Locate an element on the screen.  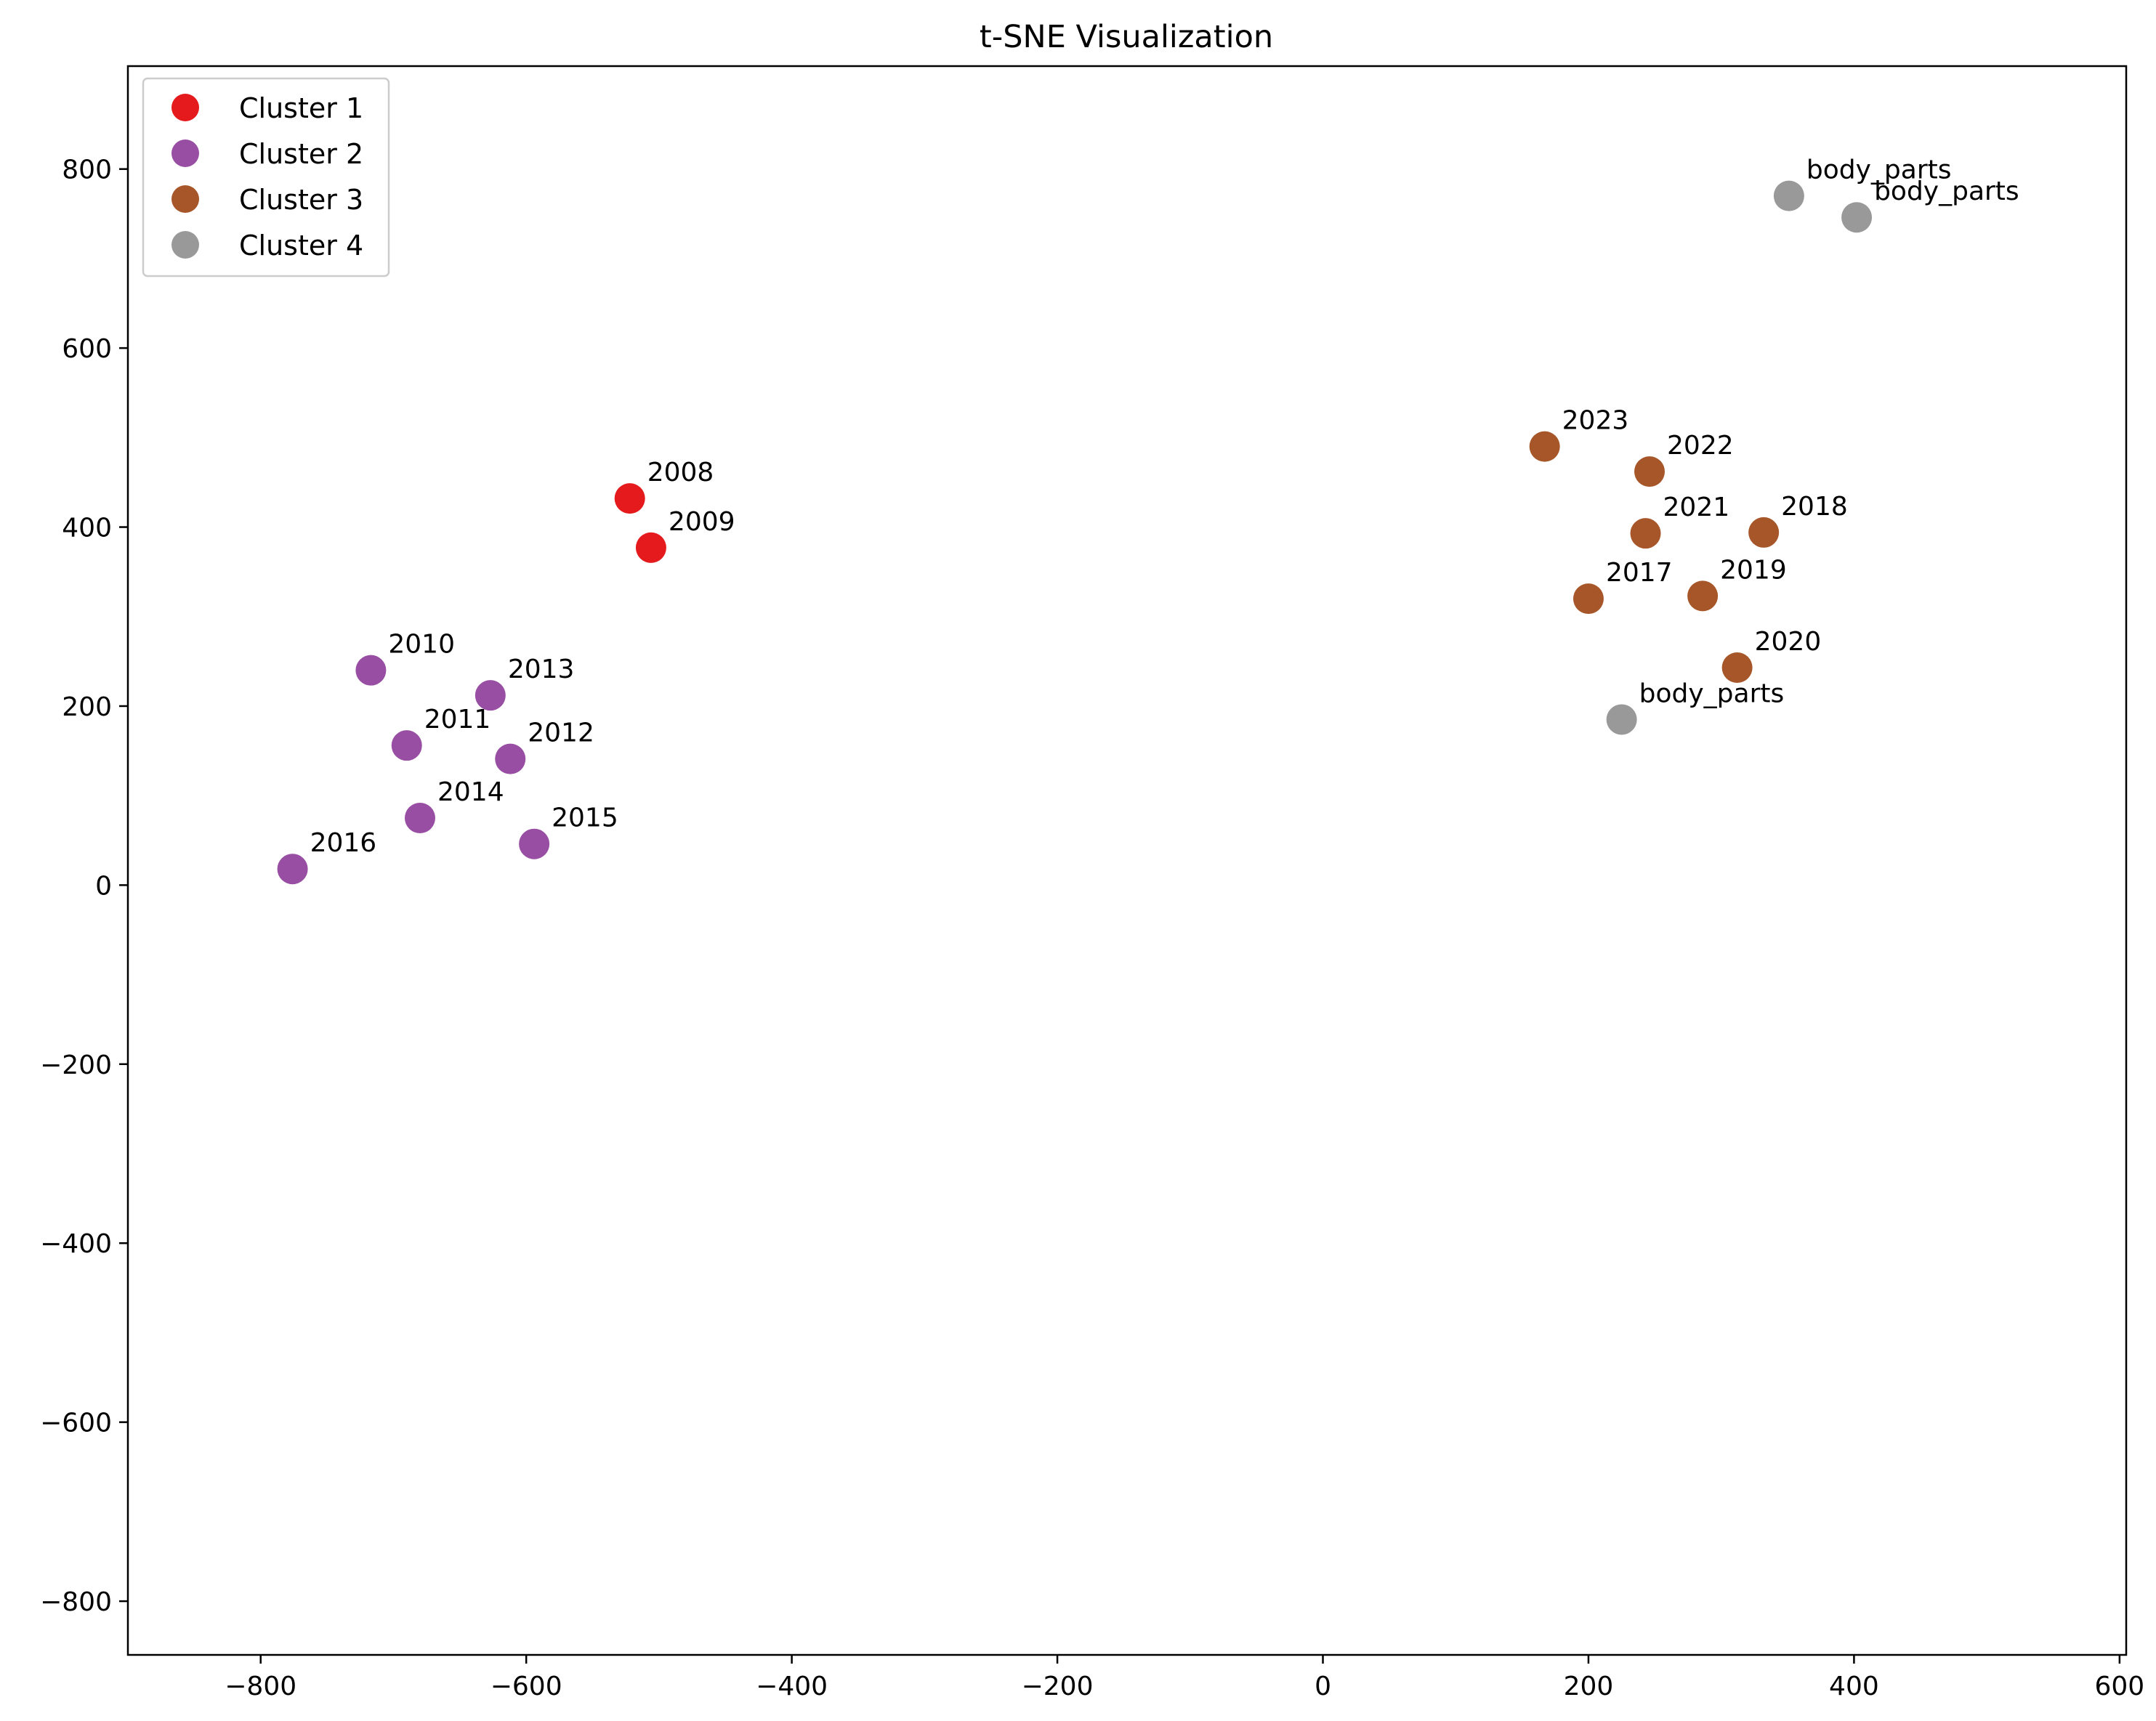
x-tick-label: −200 is located at coordinates (1058, 1687).